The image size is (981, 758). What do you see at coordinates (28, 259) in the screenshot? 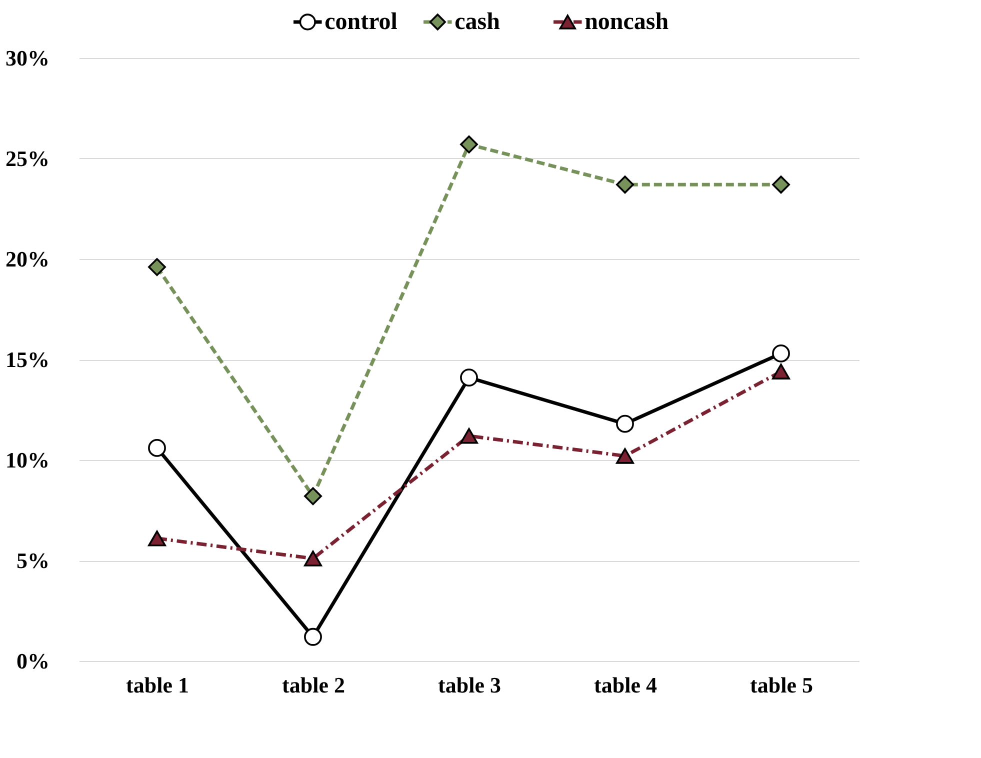
I see `y-tick-label: 20%` at bounding box center [28, 259].